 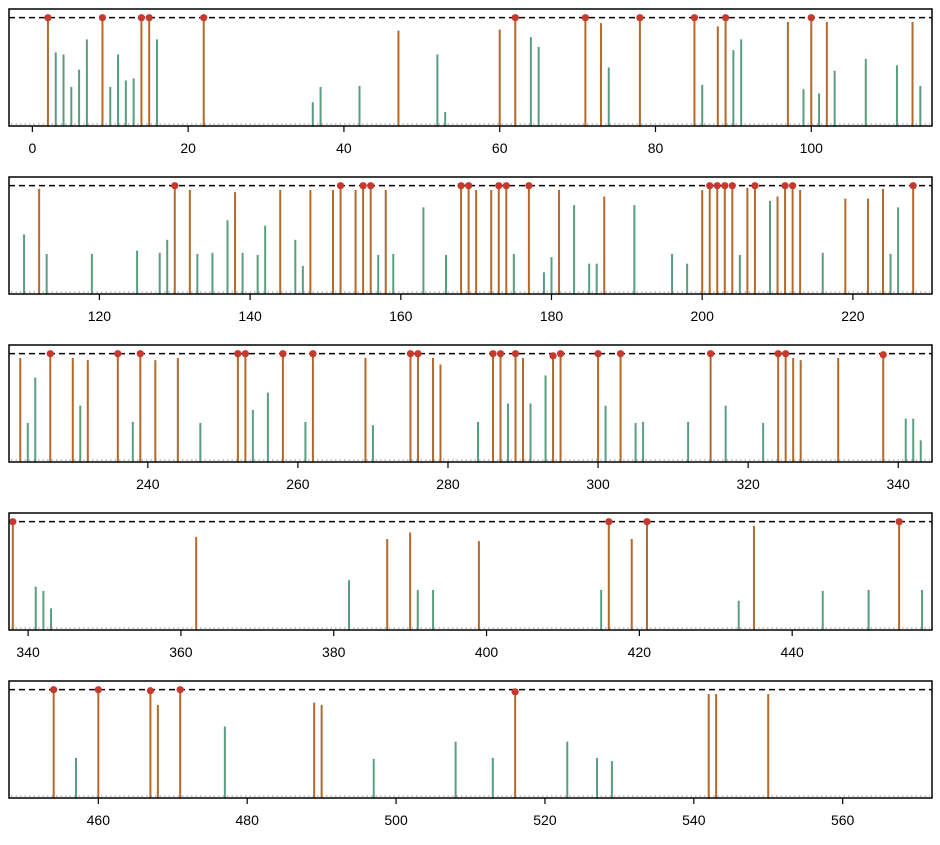 What do you see at coordinates (99, 820) in the screenshot?
I see `x-tick-label: 460` at bounding box center [99, 820].